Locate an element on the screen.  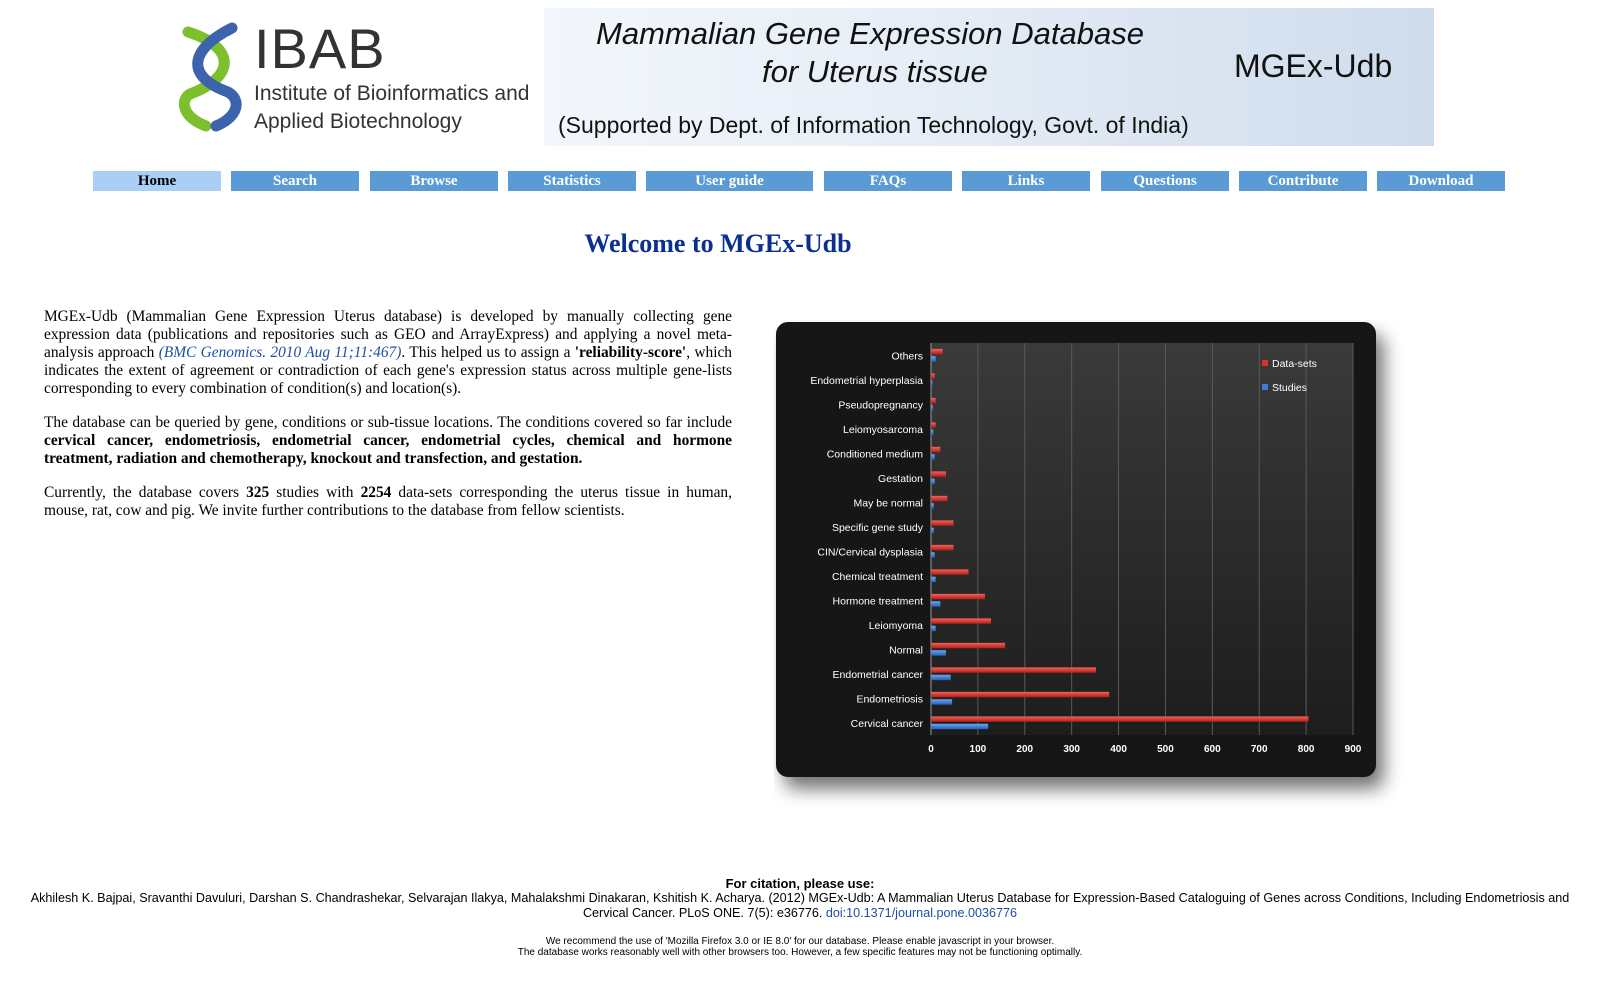
category-label: Endometriosis is located at coordinates (889, 699).